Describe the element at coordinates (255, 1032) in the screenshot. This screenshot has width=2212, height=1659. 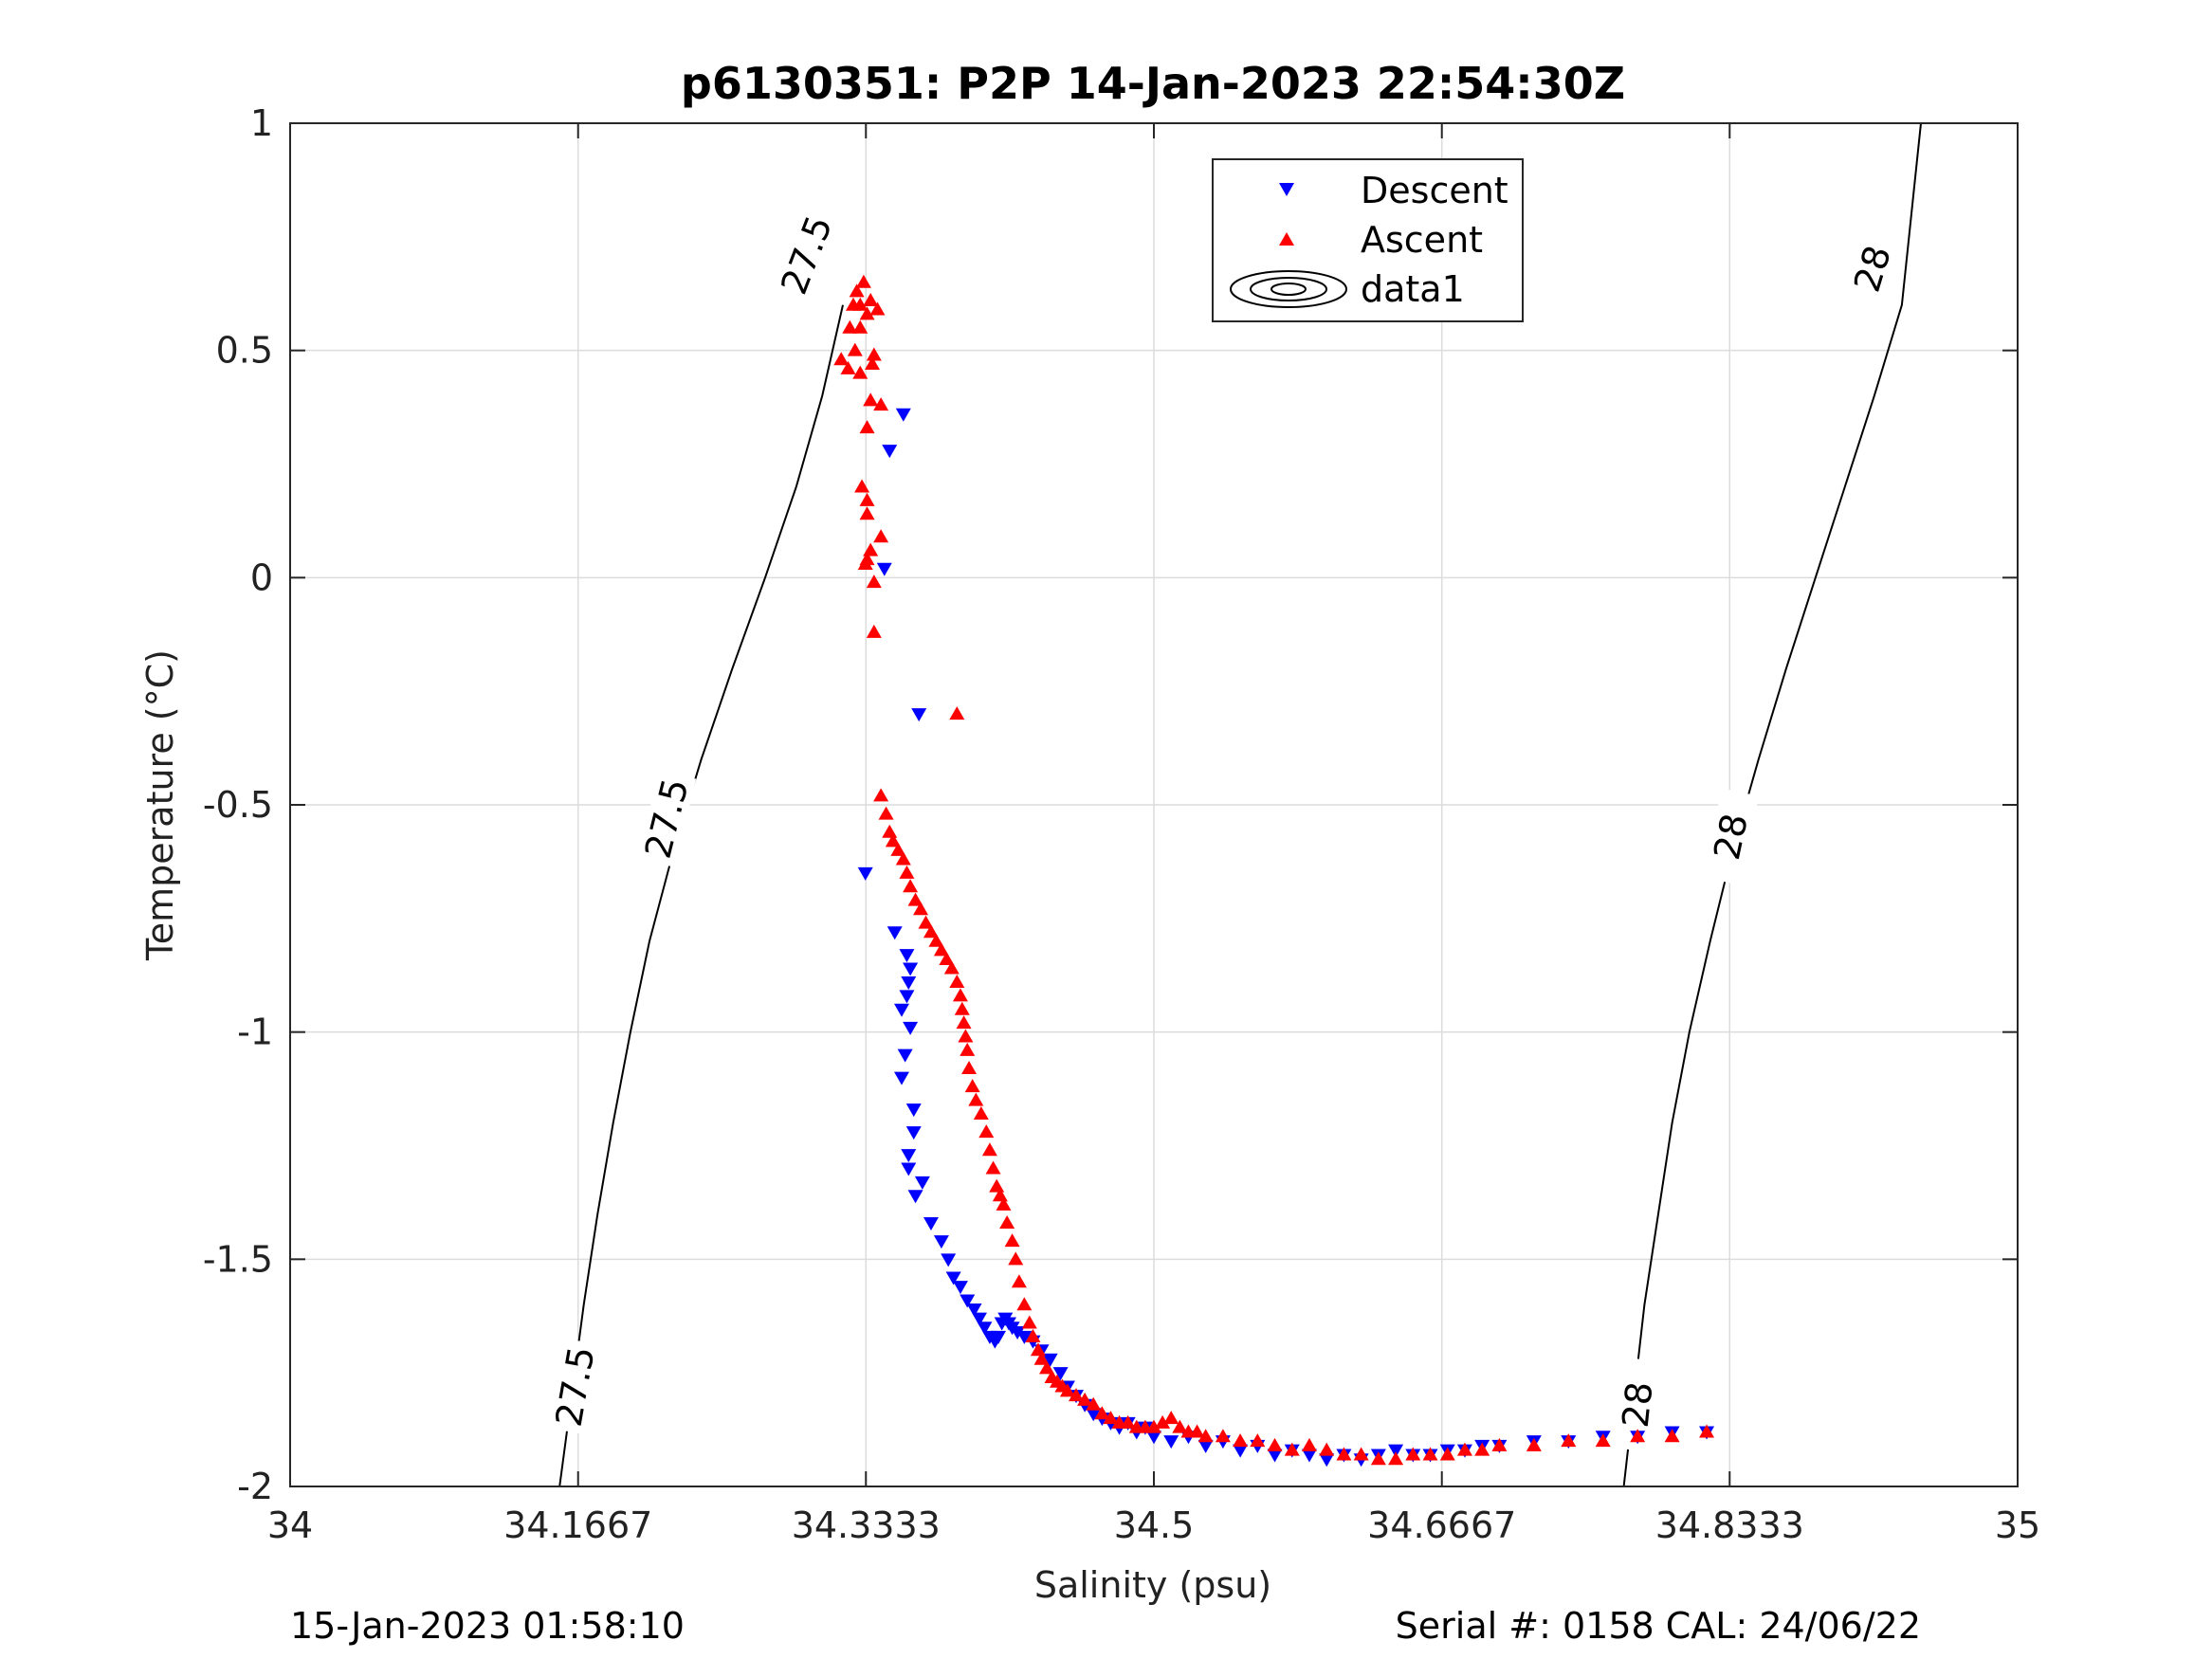
I see `y-tick-label: -1` at that location.